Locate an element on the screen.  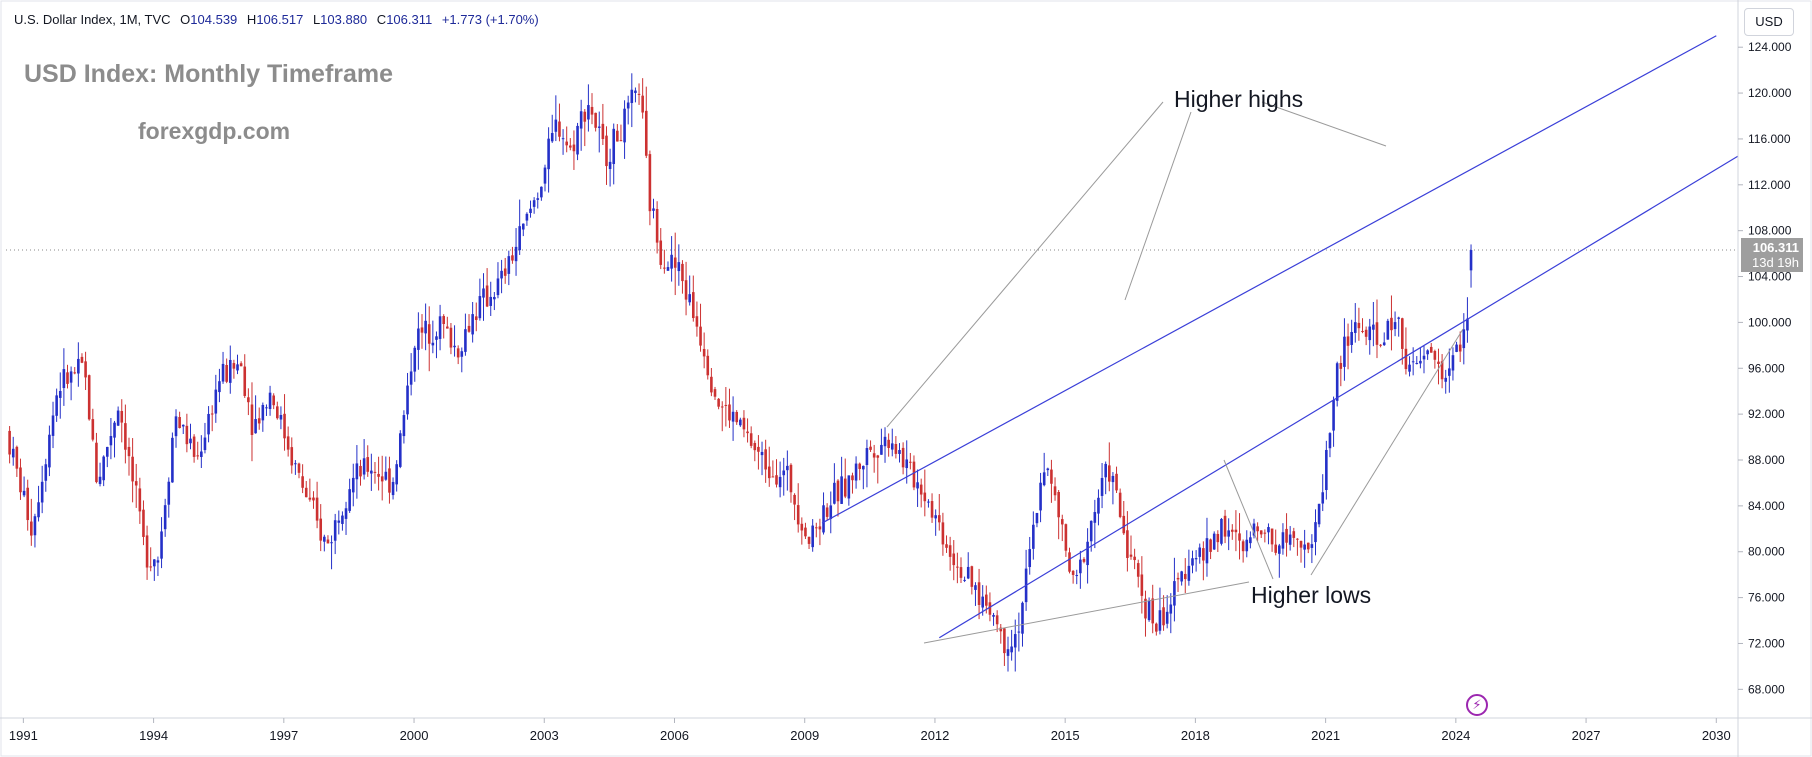
higher-lows-pointer is located at coordinates (1086, 612).